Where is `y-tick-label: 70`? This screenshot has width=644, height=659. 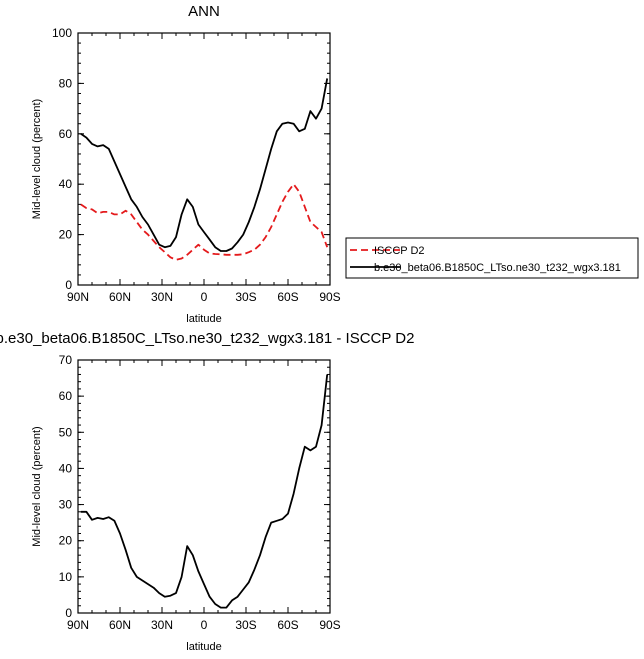
y-tick-label: 70 is located at coordinates (66, 360).